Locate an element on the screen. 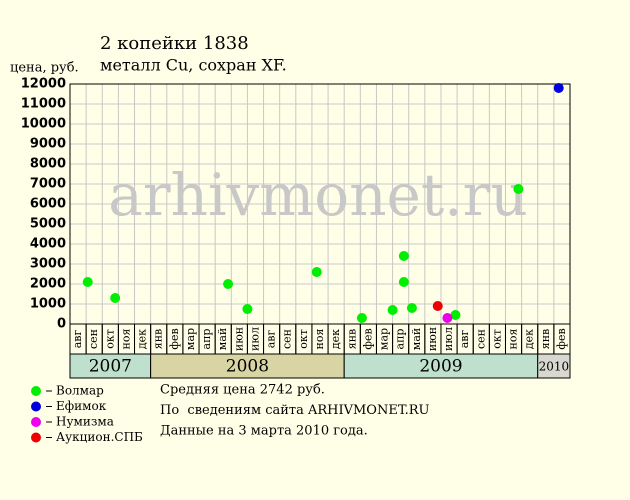 The image size is (630, 500). note: Данные на 3 марта 2010 года. is located at coordinates (264, 431).